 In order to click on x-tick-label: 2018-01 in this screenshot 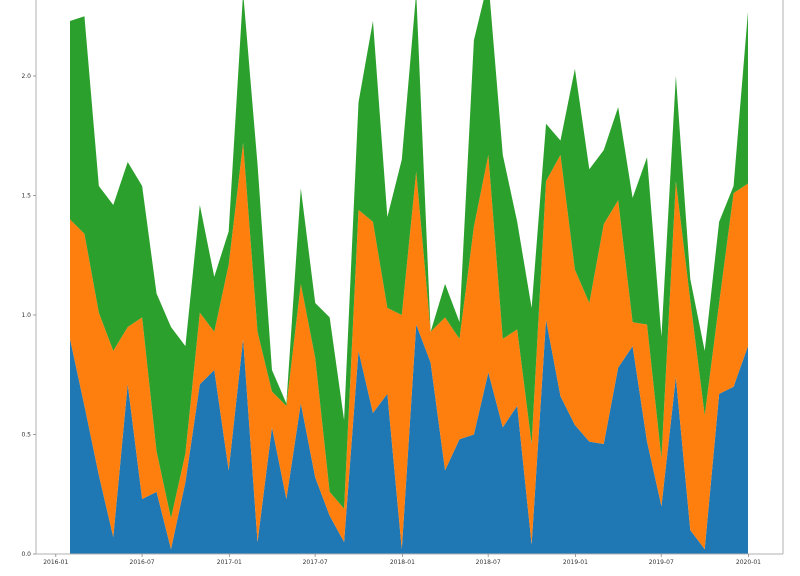, I will do `click(402, 562)`.